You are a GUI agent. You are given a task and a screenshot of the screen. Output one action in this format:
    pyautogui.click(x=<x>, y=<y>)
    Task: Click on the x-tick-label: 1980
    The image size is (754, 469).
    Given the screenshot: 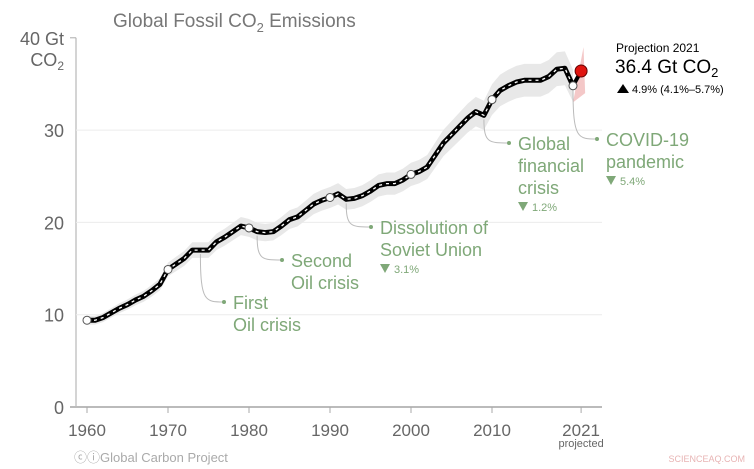 What is the action you would take?
    pyautogui.click(x=249, y=430)
    